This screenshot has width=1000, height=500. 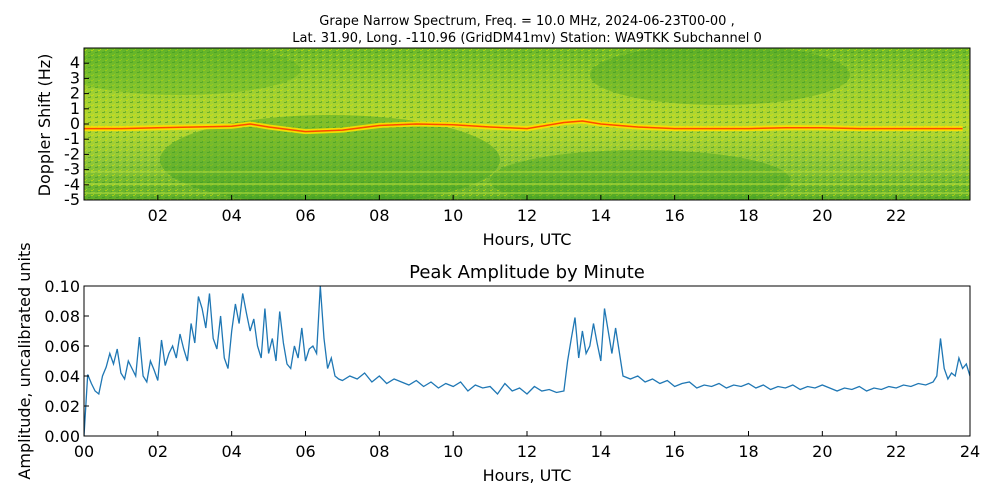 What do you see at coordinates (72, 184) in the screenshot?
I see `spectrogram-y-tick-label: -4` at bounding box center [72, 184].